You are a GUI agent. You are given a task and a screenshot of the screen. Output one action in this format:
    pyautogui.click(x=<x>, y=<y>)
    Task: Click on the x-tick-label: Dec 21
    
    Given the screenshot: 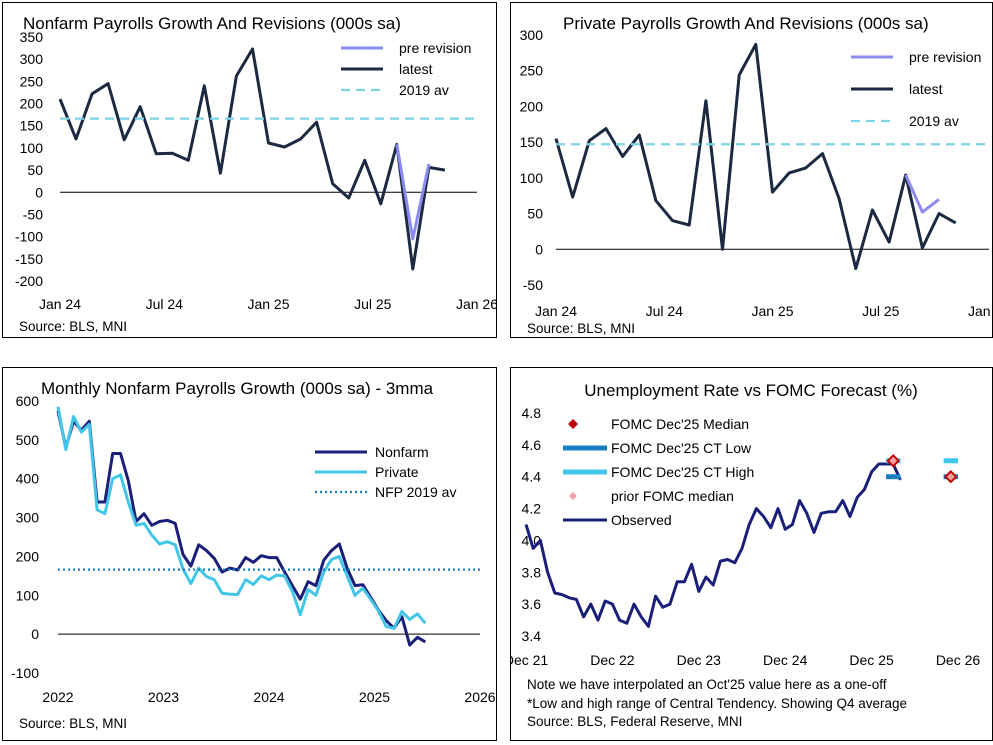 What is the action you would take?
    pyautogui.click(x=529, y=660)
    